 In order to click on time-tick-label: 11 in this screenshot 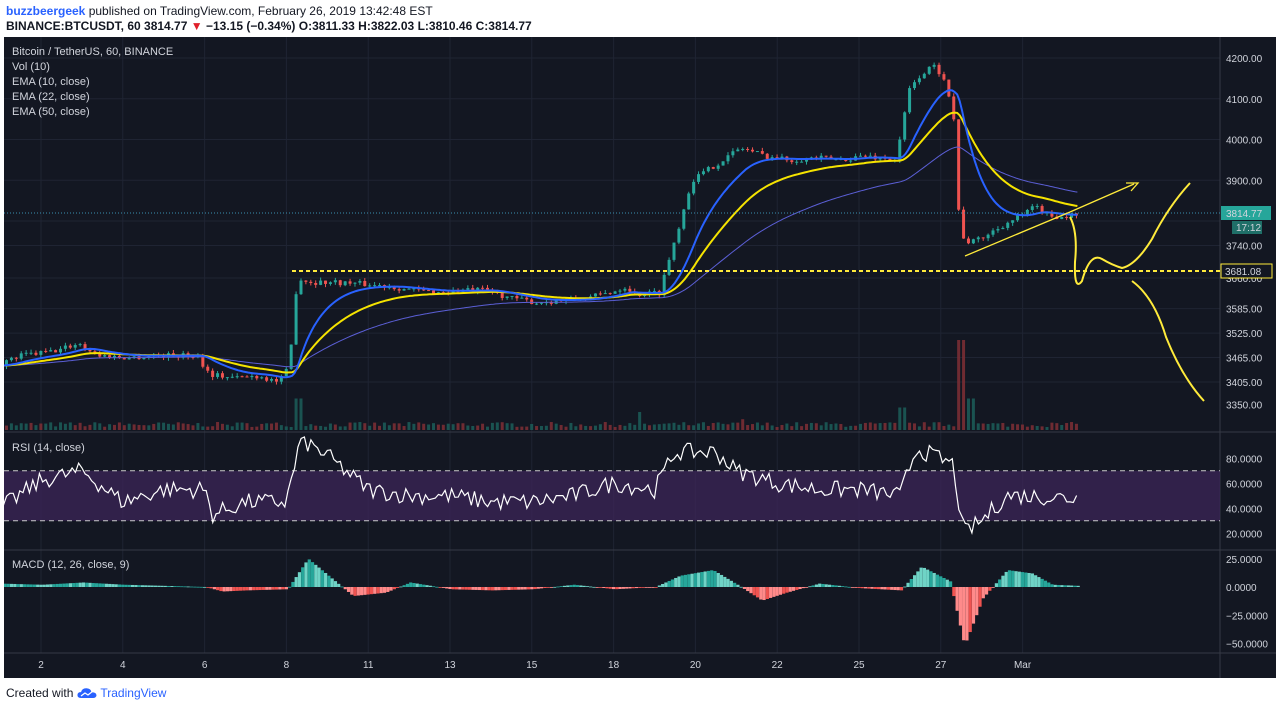, I will do `click(368, 665)`.